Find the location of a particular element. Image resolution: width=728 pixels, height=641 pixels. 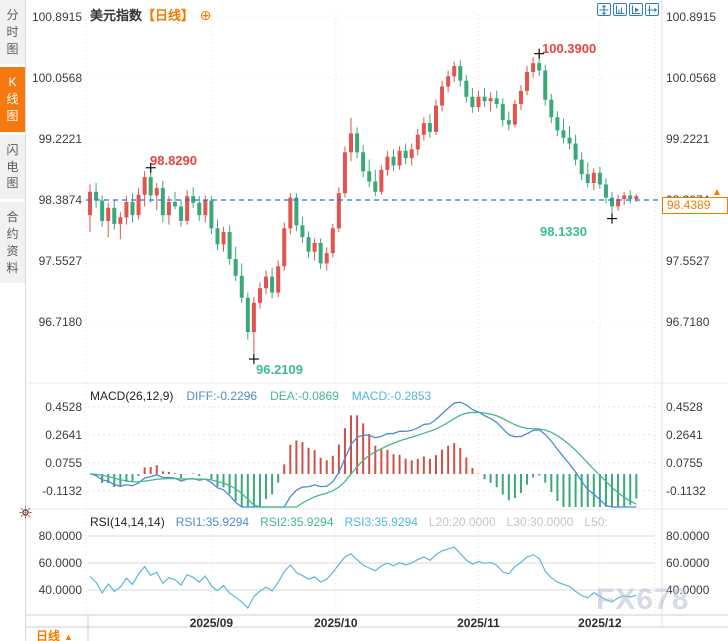

main-y-axis-label-right: 100.0568 is located at coordinates (691, 78).